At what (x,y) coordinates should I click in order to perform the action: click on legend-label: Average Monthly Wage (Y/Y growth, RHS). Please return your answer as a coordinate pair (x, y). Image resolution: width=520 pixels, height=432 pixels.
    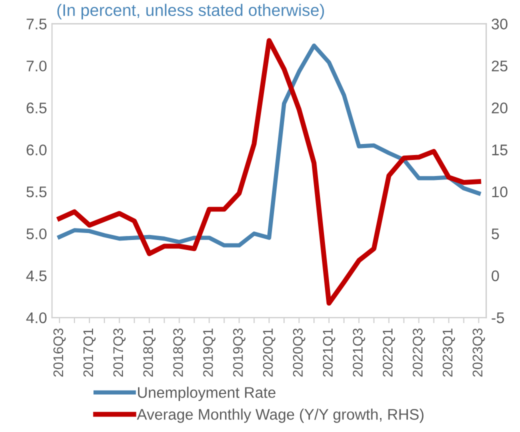
    Looking at the image, I should click on (280, 415).